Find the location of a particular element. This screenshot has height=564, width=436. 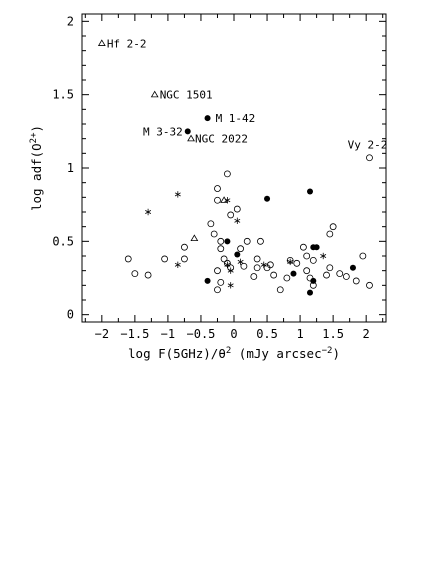

x-axis-label-sup: 2 is located at coordinates (228, 351).